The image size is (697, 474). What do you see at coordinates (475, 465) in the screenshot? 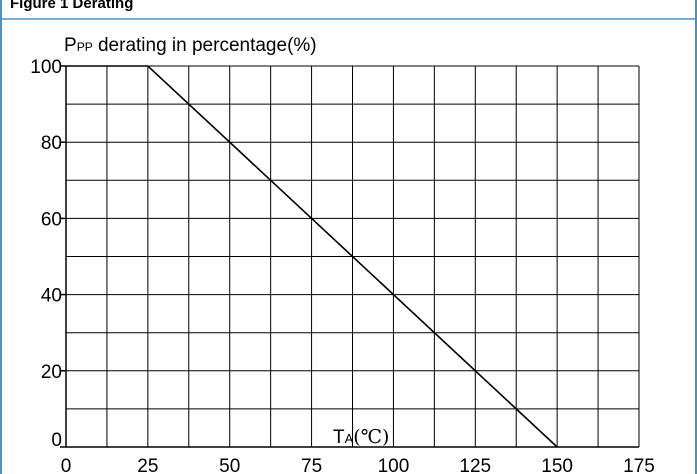
I see `x-tick-label: 125` at bounding box center [475, 465].